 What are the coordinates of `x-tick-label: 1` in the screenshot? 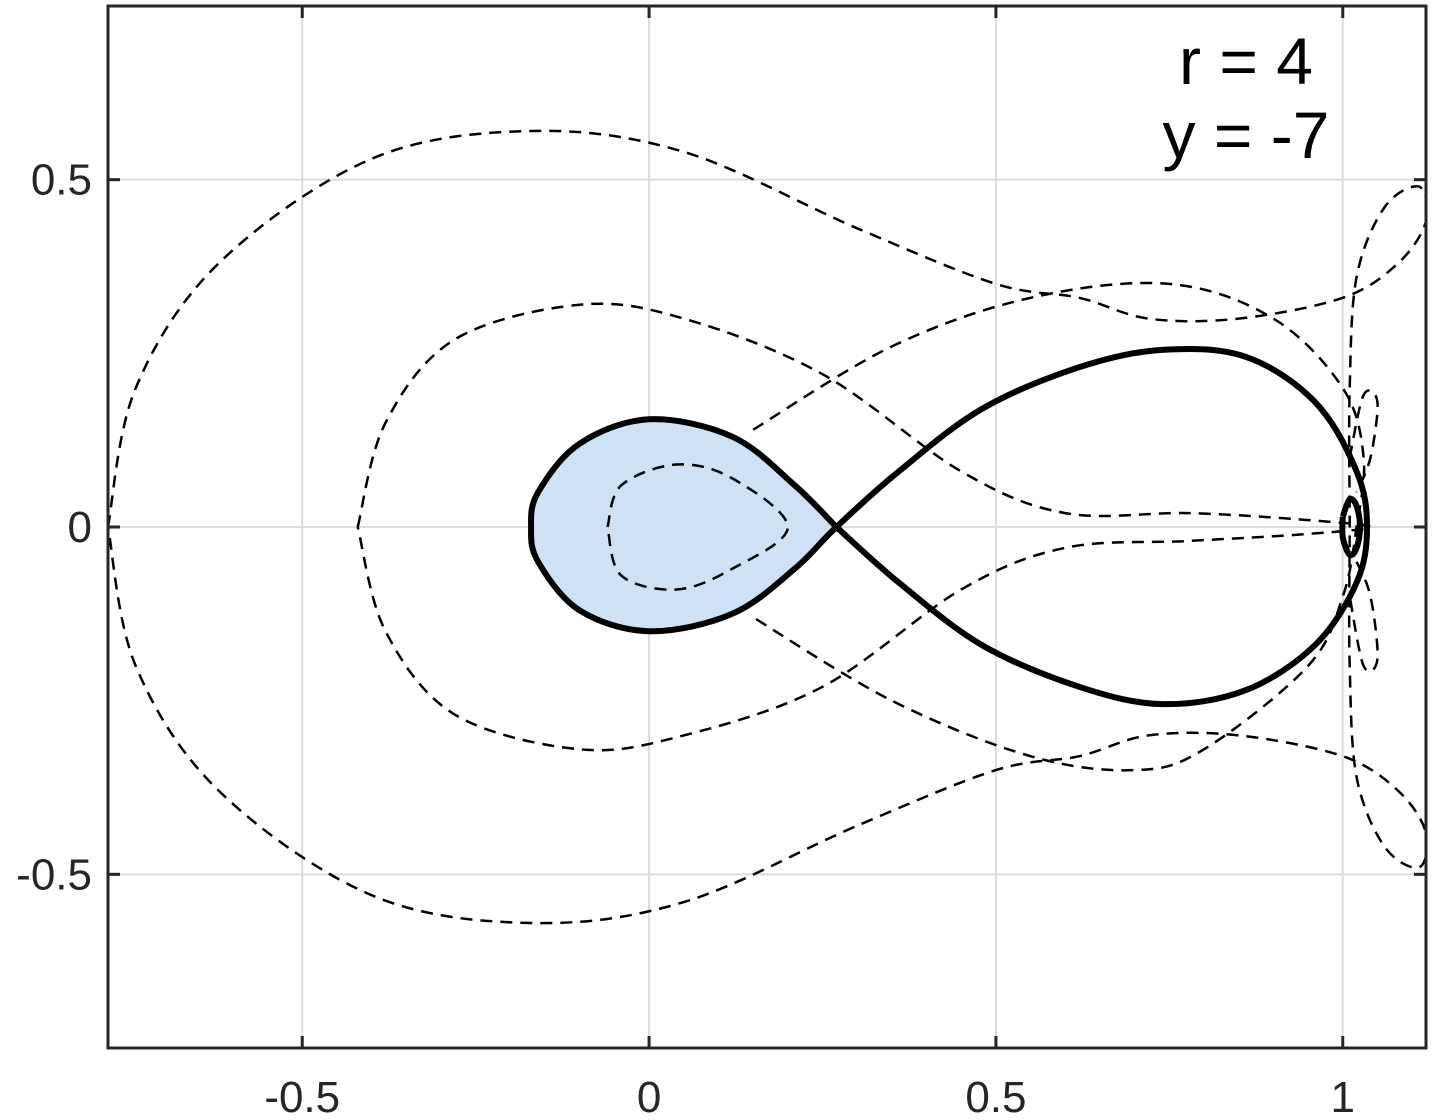 It's located at (1343, 1096).